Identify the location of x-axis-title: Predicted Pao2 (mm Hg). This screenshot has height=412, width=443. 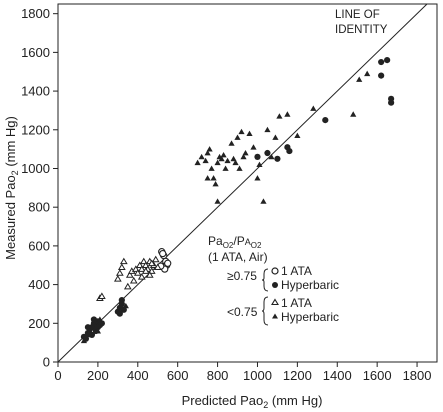
(252, 401).